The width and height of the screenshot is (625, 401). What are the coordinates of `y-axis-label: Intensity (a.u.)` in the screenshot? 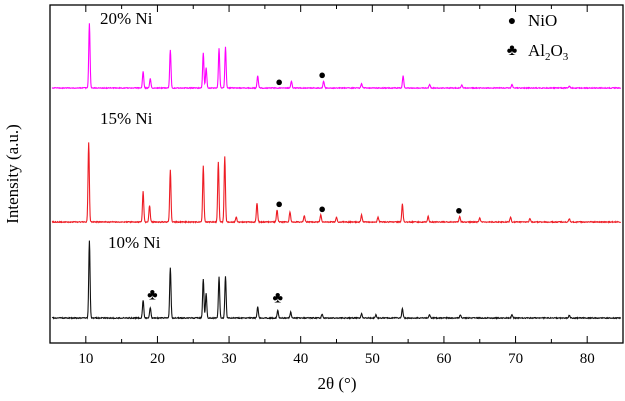 It's located at (12, 174).